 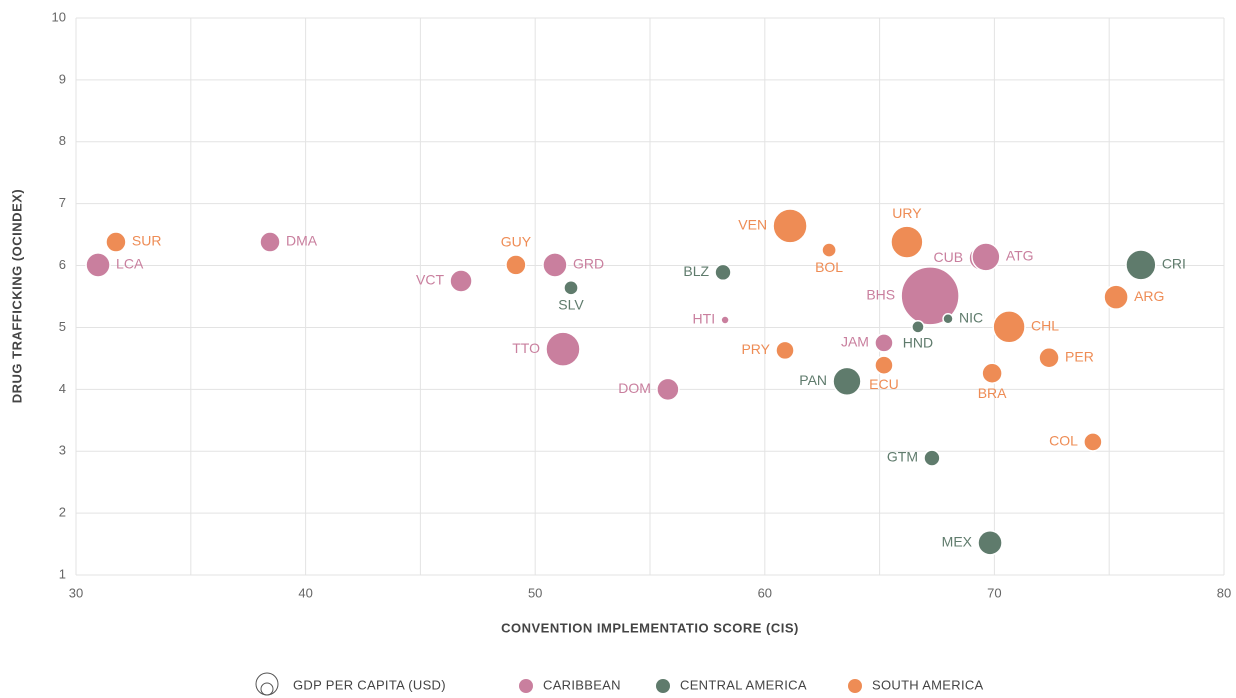 I want to click on point-label: DMA, so click(x=302, y=241).